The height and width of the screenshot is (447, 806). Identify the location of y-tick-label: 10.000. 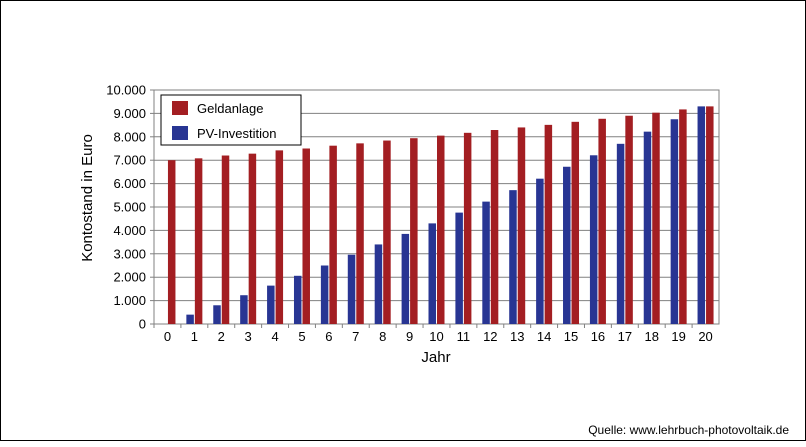
(126, 90).